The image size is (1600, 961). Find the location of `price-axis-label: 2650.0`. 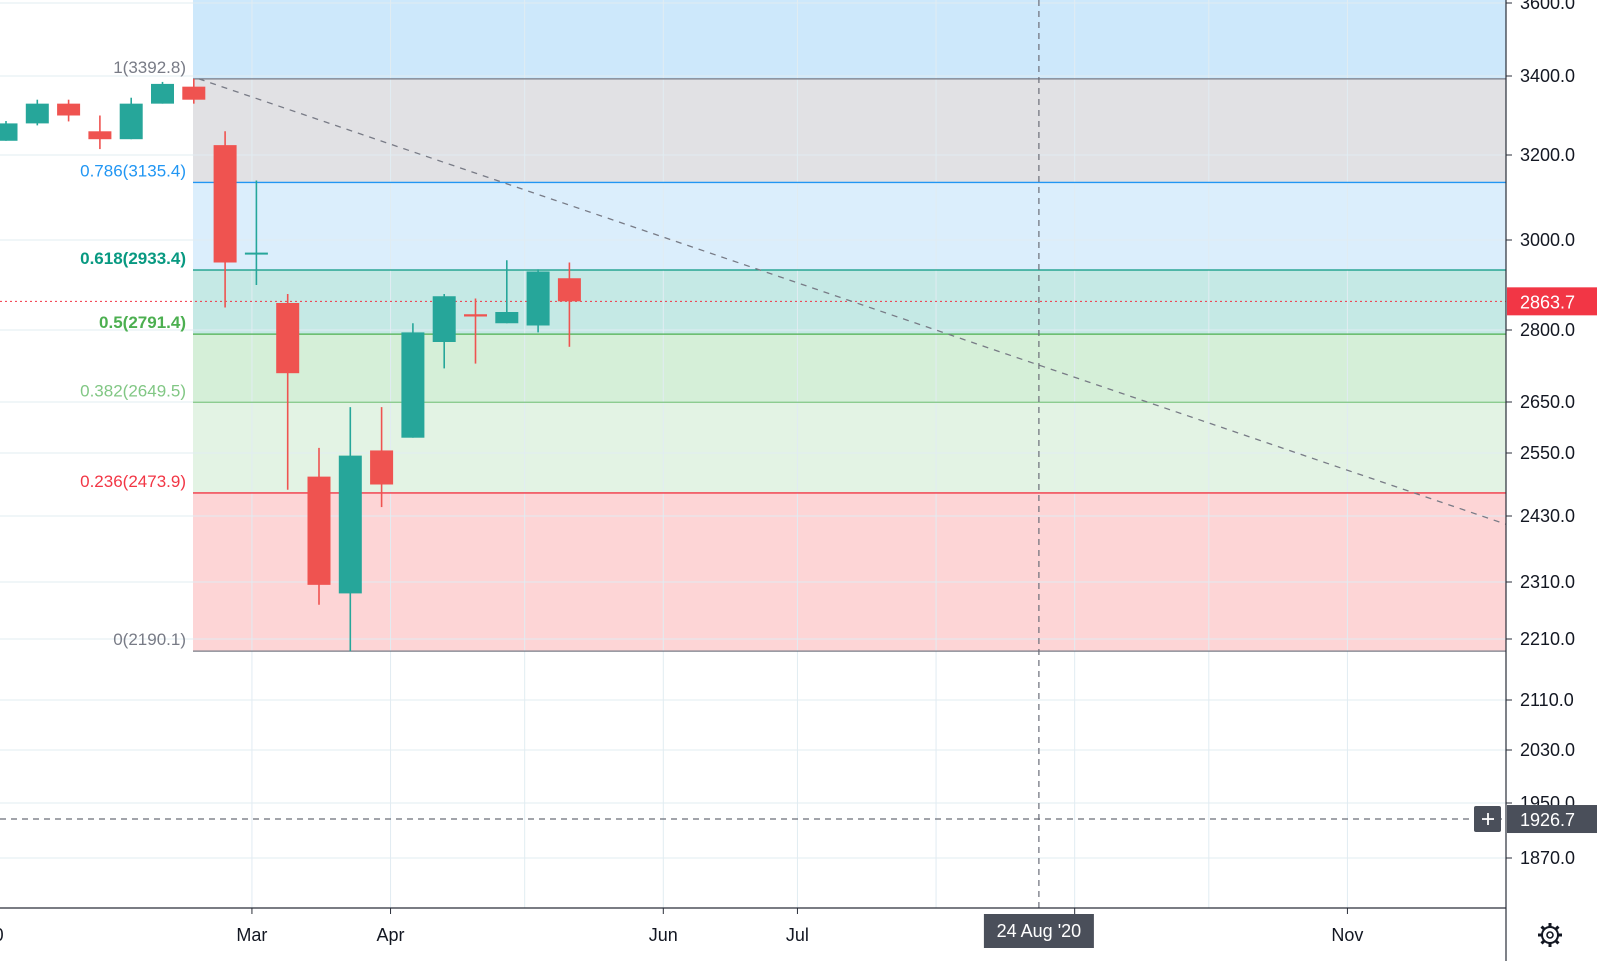

price-axis-label: 2650.0 is located at coordinates (1547, 402).